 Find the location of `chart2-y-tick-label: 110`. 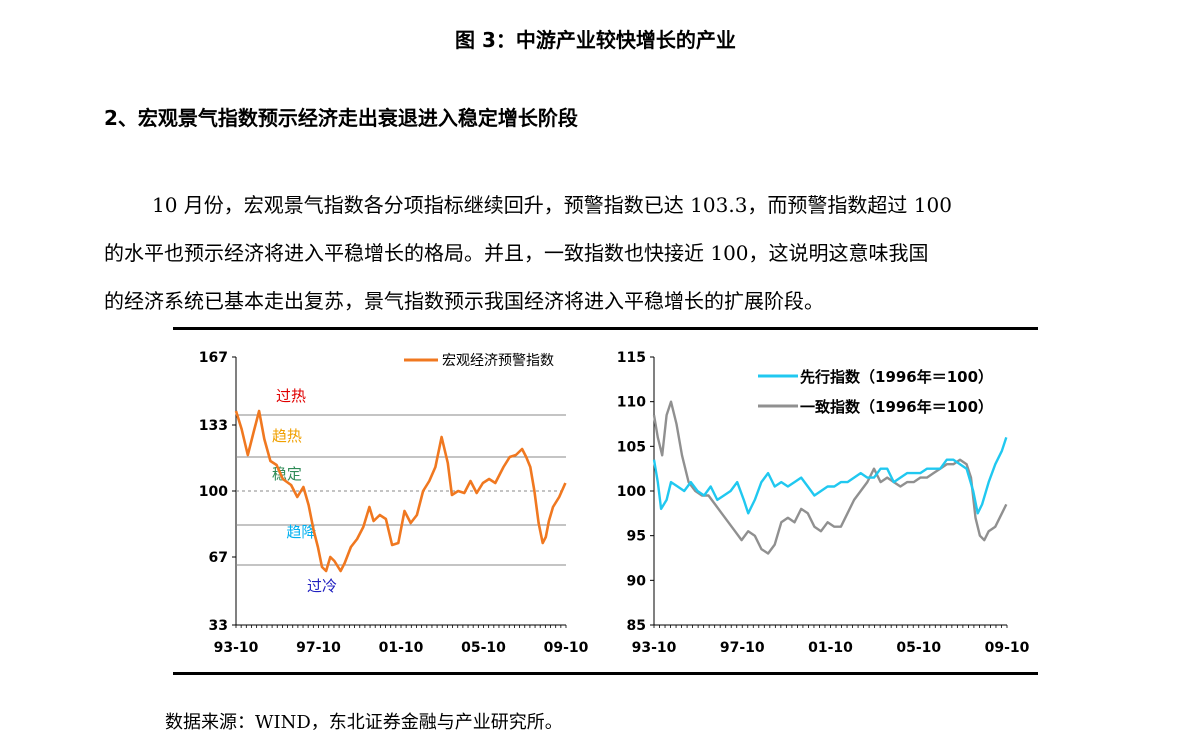

chart2-y-tick-label: 110 is located at coordinates (631, 403).